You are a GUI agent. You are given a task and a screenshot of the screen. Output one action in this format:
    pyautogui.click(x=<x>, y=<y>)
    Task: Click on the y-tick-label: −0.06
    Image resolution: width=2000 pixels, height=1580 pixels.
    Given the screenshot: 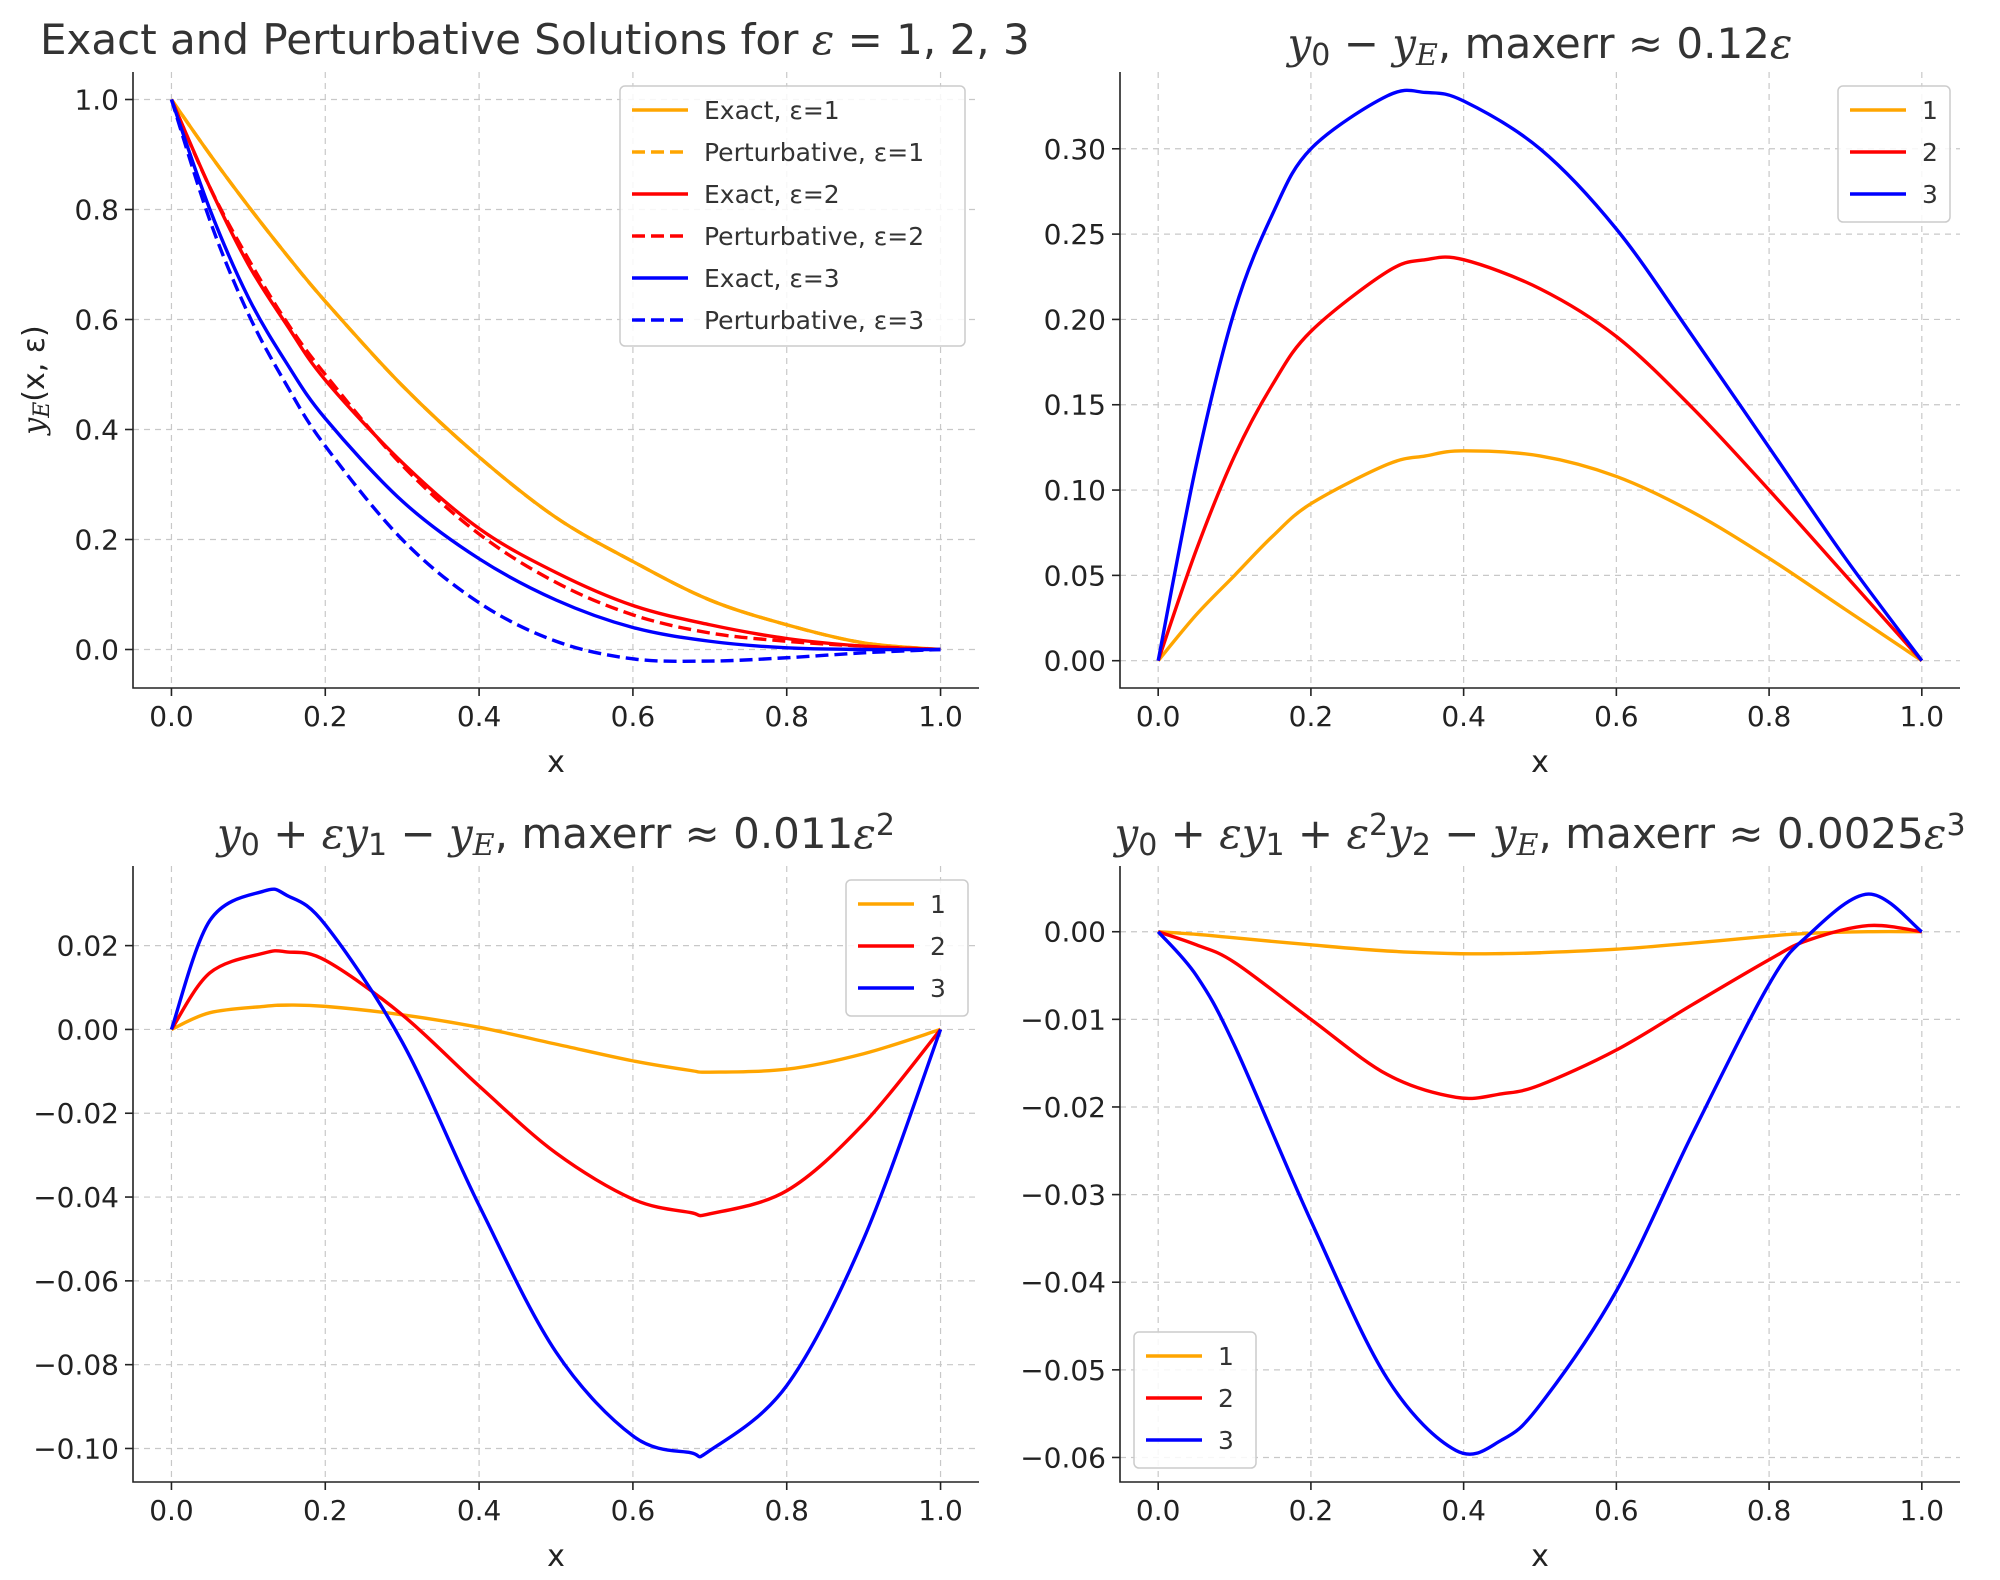 What is the action you would take?
    pyautogui.click(x=1063, y=1457)
    